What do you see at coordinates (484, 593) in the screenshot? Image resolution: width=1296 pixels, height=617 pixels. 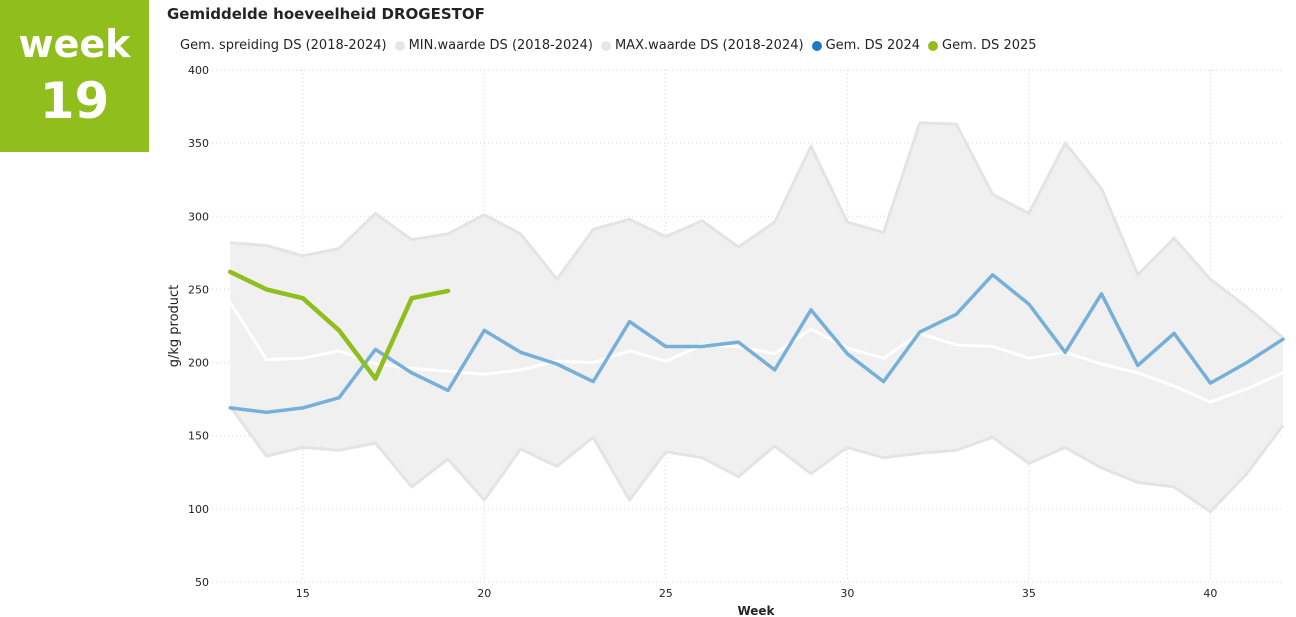 I see `x-tick-label: 20` at bounding box center [484, 593].